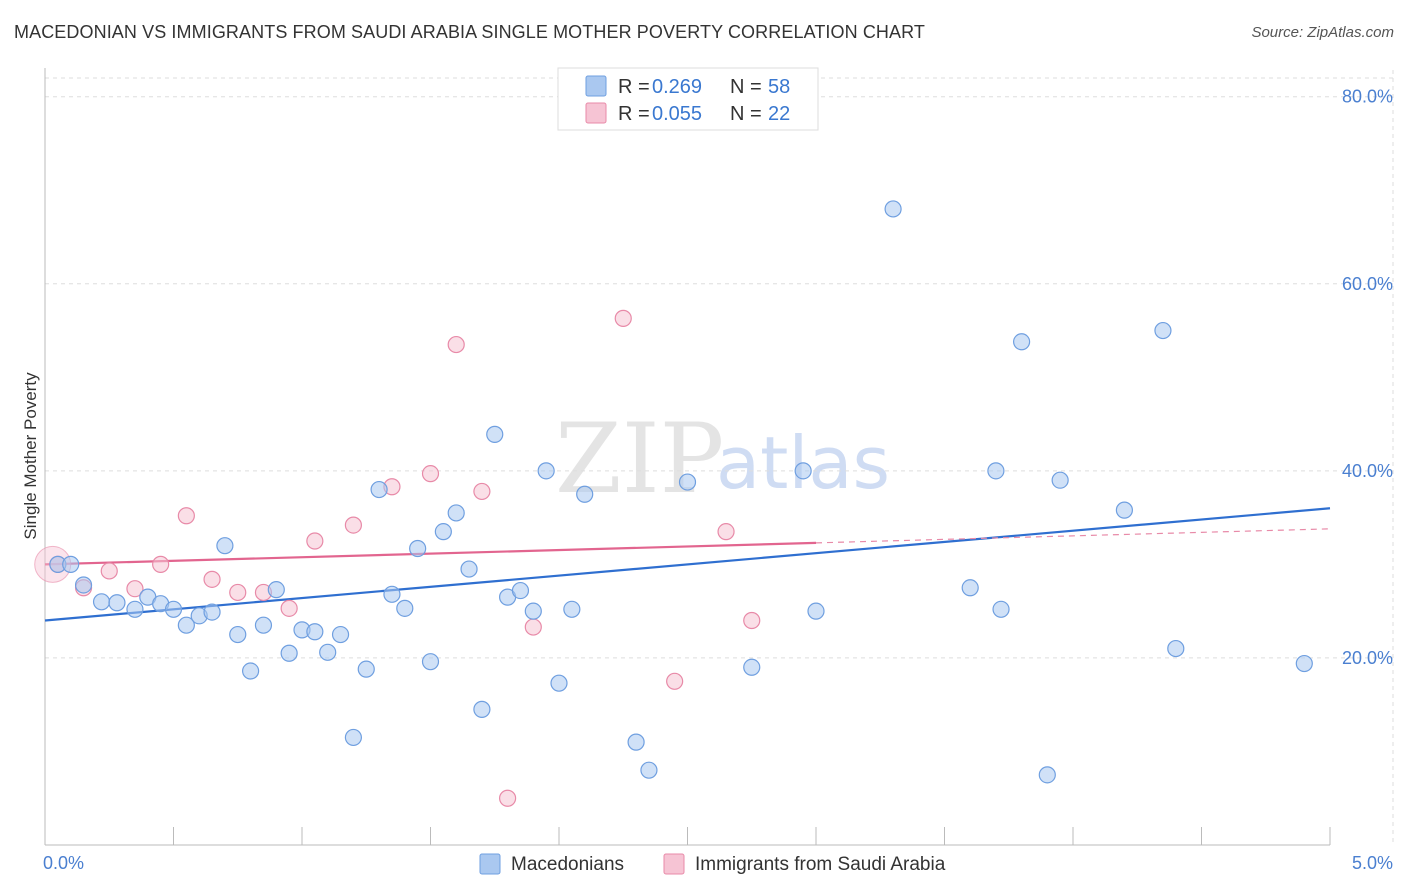 The height and width of the screenshot is (892, 1406). What do you see at coordinates (596, 86) in the screenshot?
I see `legend-swatch-macedonians` at bounding box center [596, 86].